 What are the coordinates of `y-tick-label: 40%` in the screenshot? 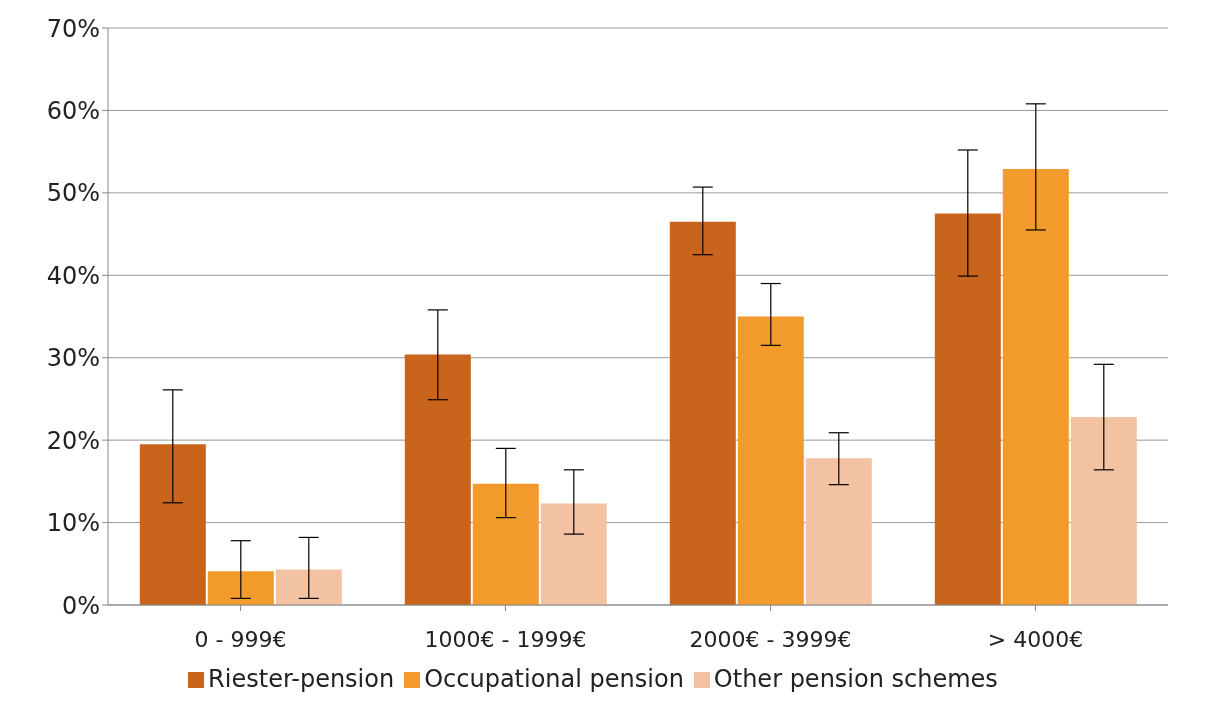 It's located at (73, 275).